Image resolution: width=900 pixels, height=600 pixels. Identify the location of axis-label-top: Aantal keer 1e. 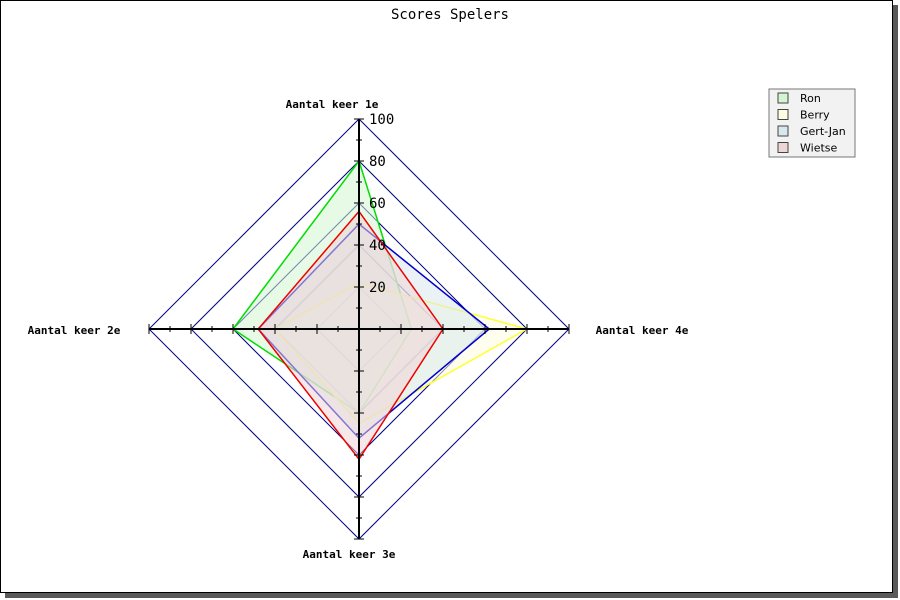
(332, 104).